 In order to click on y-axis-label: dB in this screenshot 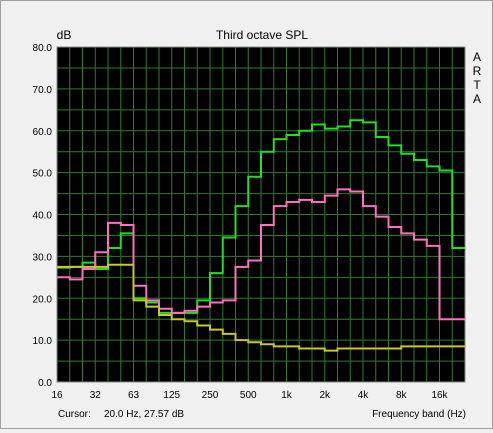, I will do `click(64, 35)`.